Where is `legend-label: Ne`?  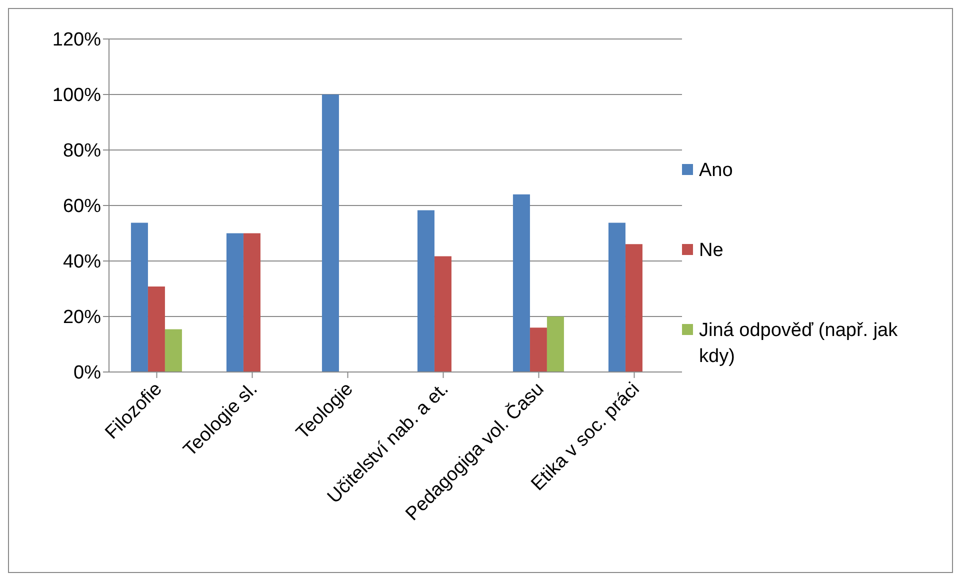
legend-label: Ne is located at coordinates (711, 250).